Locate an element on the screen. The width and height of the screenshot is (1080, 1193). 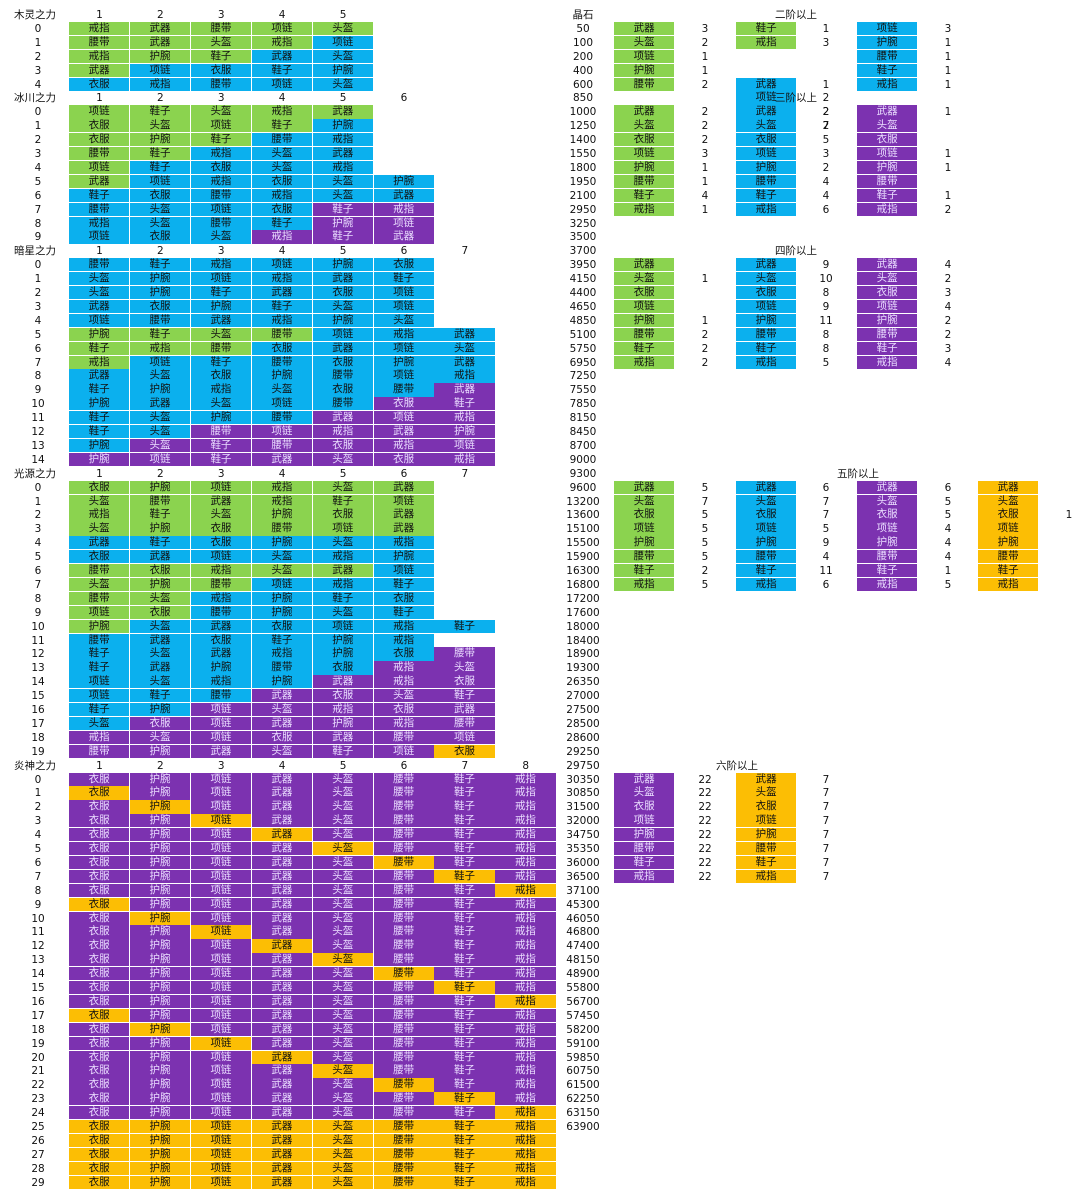
crystal-value: 46800 is located at coordinates (583, 932).